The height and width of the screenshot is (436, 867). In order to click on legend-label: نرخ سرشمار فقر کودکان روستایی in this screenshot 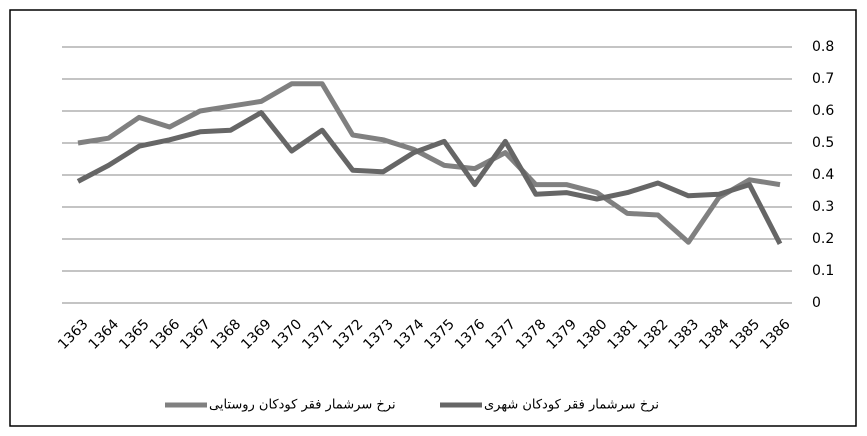, I will do `click(302, 405)`.